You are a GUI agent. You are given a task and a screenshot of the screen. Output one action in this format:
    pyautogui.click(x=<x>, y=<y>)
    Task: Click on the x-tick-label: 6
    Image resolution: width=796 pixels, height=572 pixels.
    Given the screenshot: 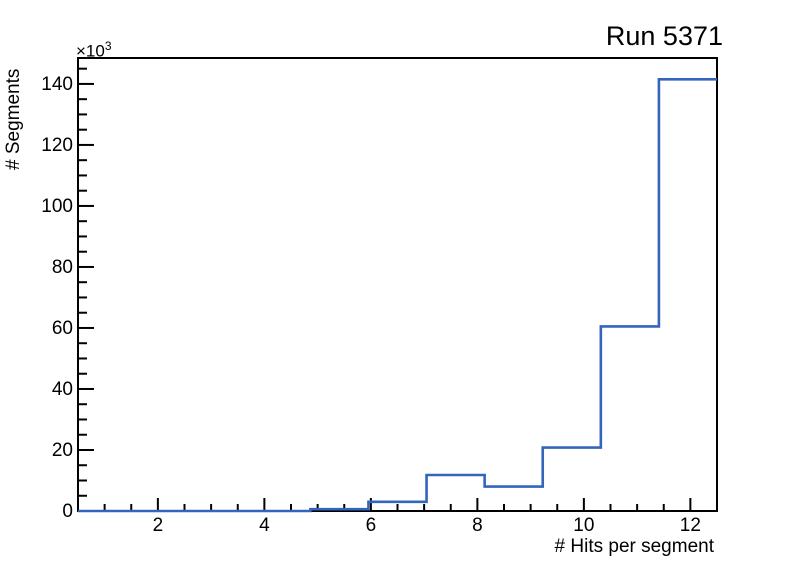 What is the action you would take?
    pyautogui.click(x=371, y=525)
    